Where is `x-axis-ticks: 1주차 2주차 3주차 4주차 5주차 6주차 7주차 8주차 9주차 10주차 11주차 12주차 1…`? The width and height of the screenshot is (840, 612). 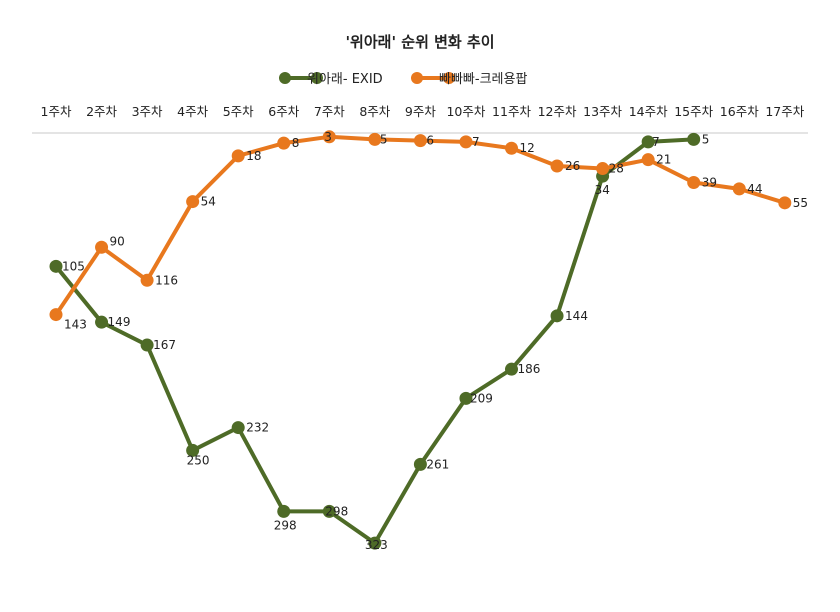 x-axis-ticks: 1주차 2주차 3주차 4주차 5주차 6주차 7주차 8주차 9주차 10주차 11주차 12주차 1… is located at coordinates (423, 111).